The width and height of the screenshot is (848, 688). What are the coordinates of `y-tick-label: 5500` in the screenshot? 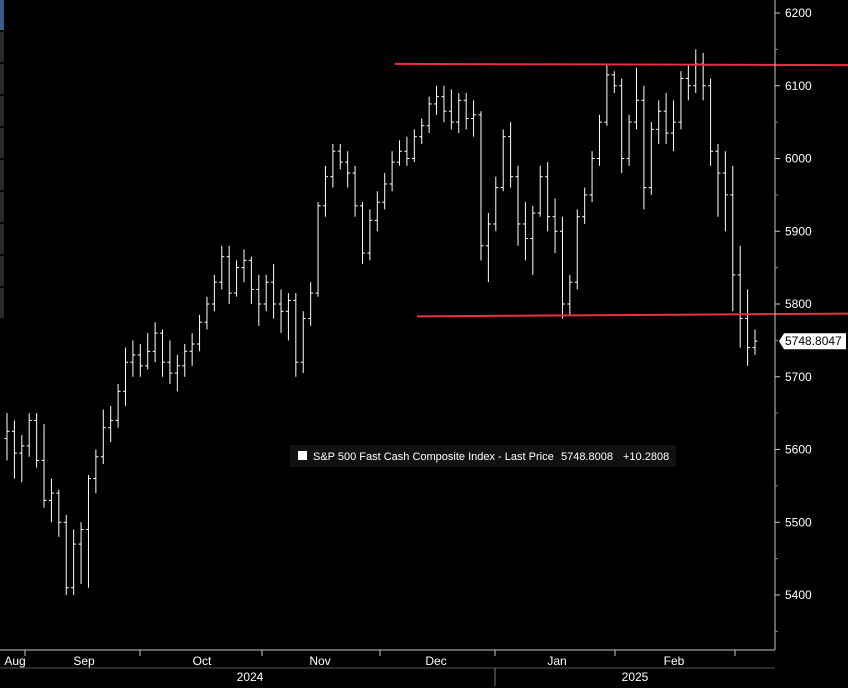 It's located at (798, 522).